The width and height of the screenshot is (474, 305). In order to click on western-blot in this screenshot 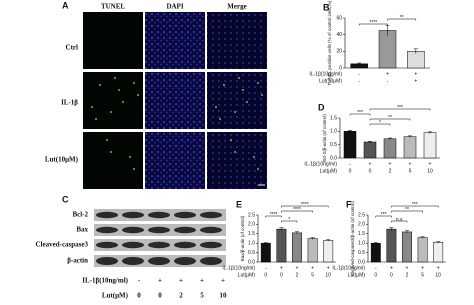, I will do `click(160, 238)`.